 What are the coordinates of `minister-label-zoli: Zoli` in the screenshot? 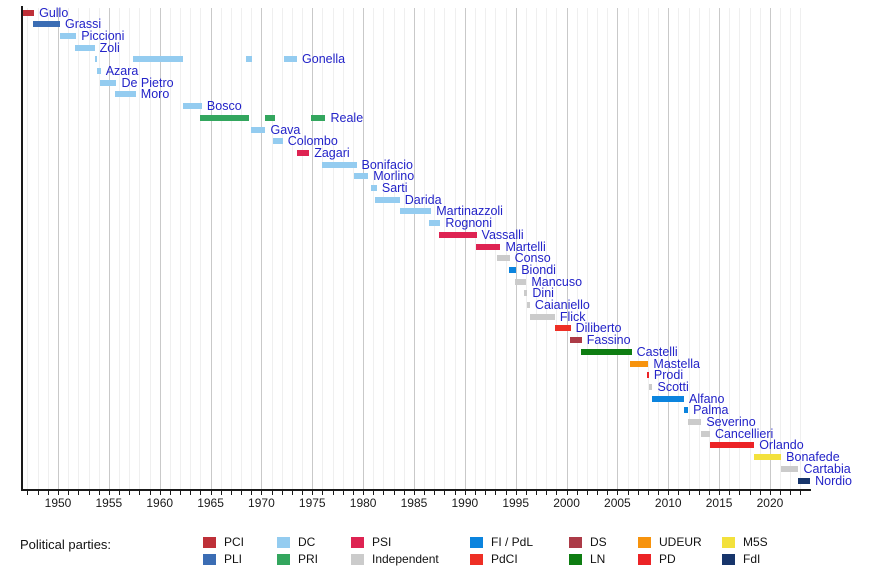 It's located at (109, 47).